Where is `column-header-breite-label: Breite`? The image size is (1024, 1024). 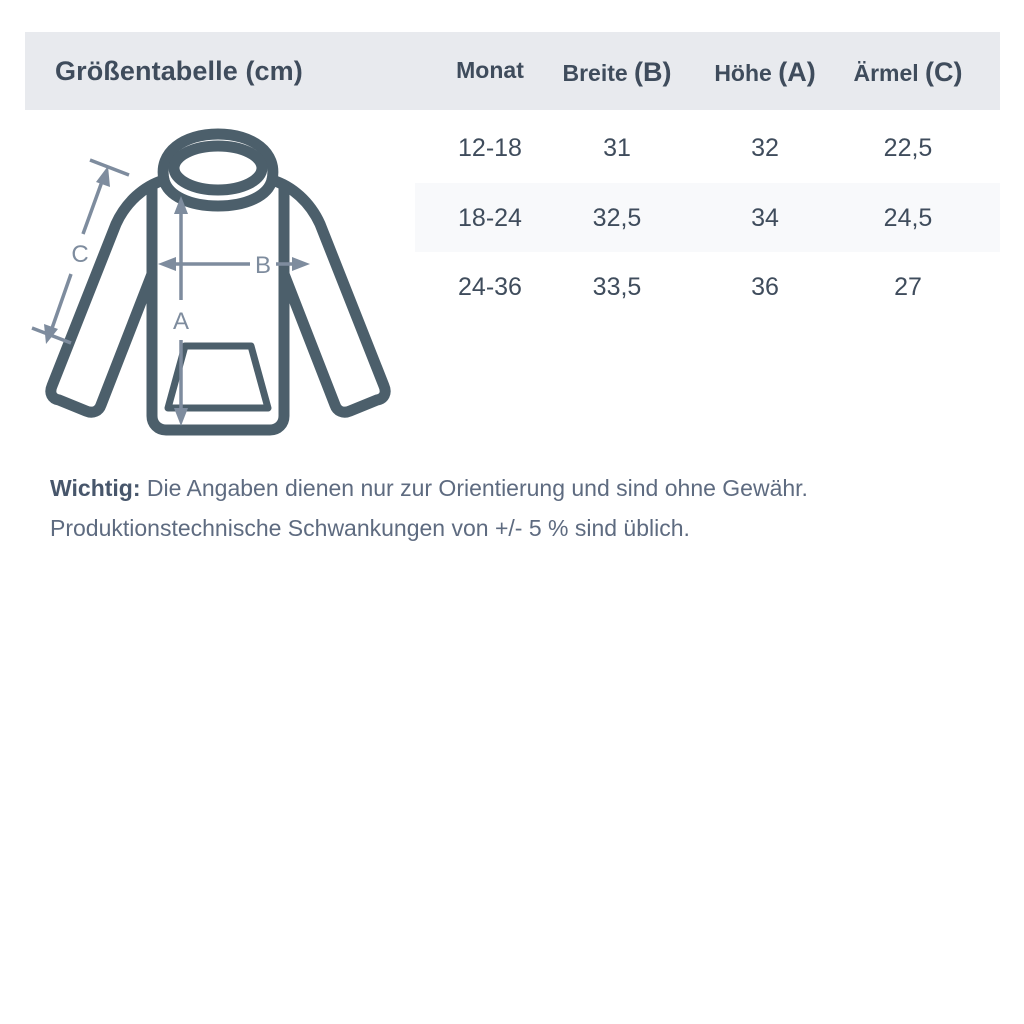
column-header-breite-label: Breite is located at coordinates (595, 73).